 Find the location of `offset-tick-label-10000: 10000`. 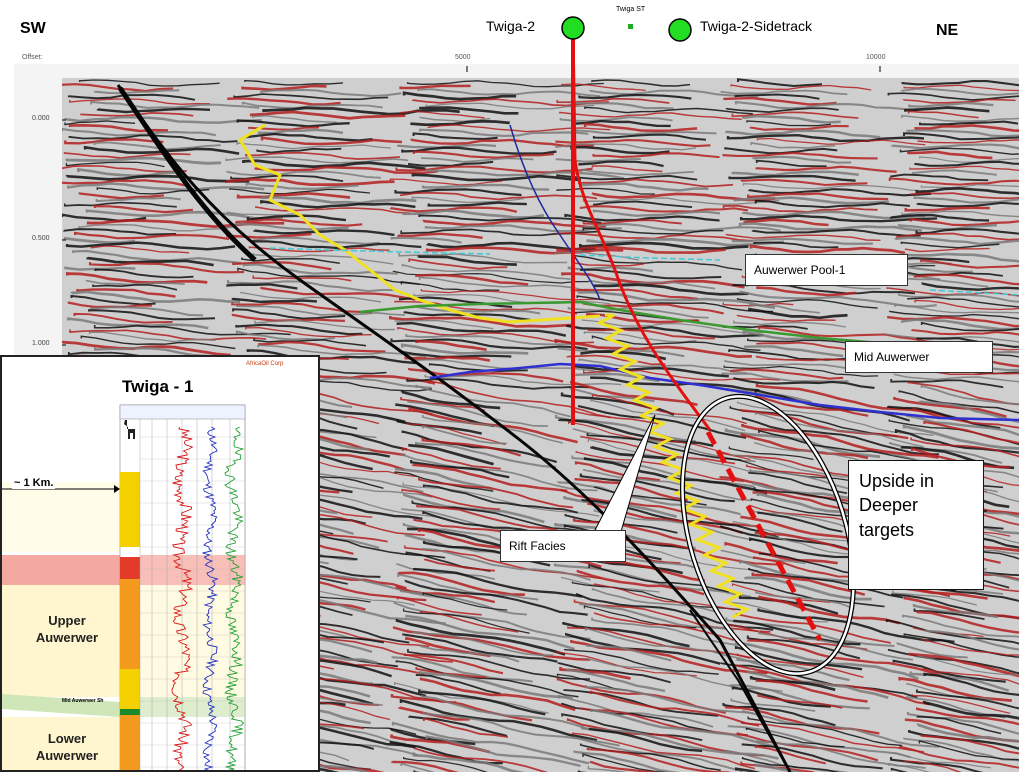

offset-tick-label-10000: 10000 is located at coordinates (876, 57).